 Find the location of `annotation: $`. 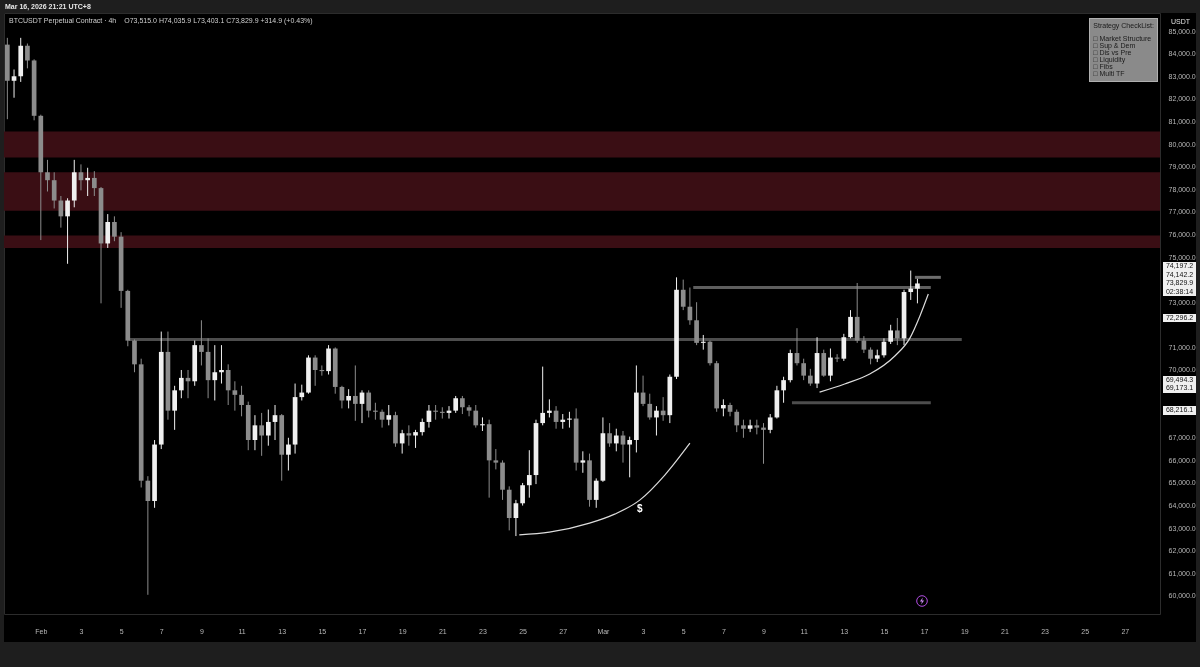

annotation: $ is located at coordinates (639, 509).